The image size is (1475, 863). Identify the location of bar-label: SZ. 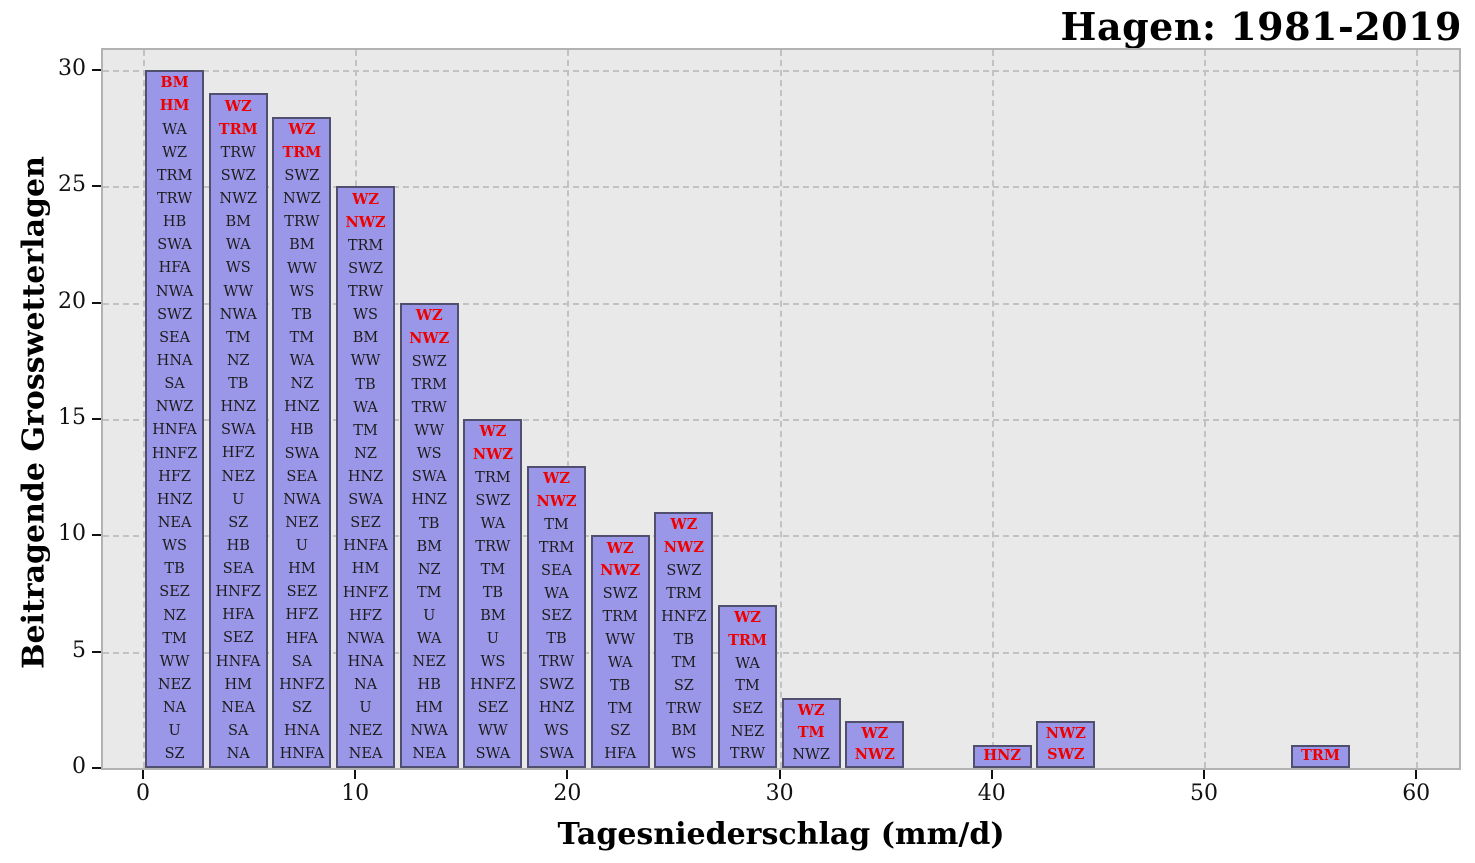
(620, 731).